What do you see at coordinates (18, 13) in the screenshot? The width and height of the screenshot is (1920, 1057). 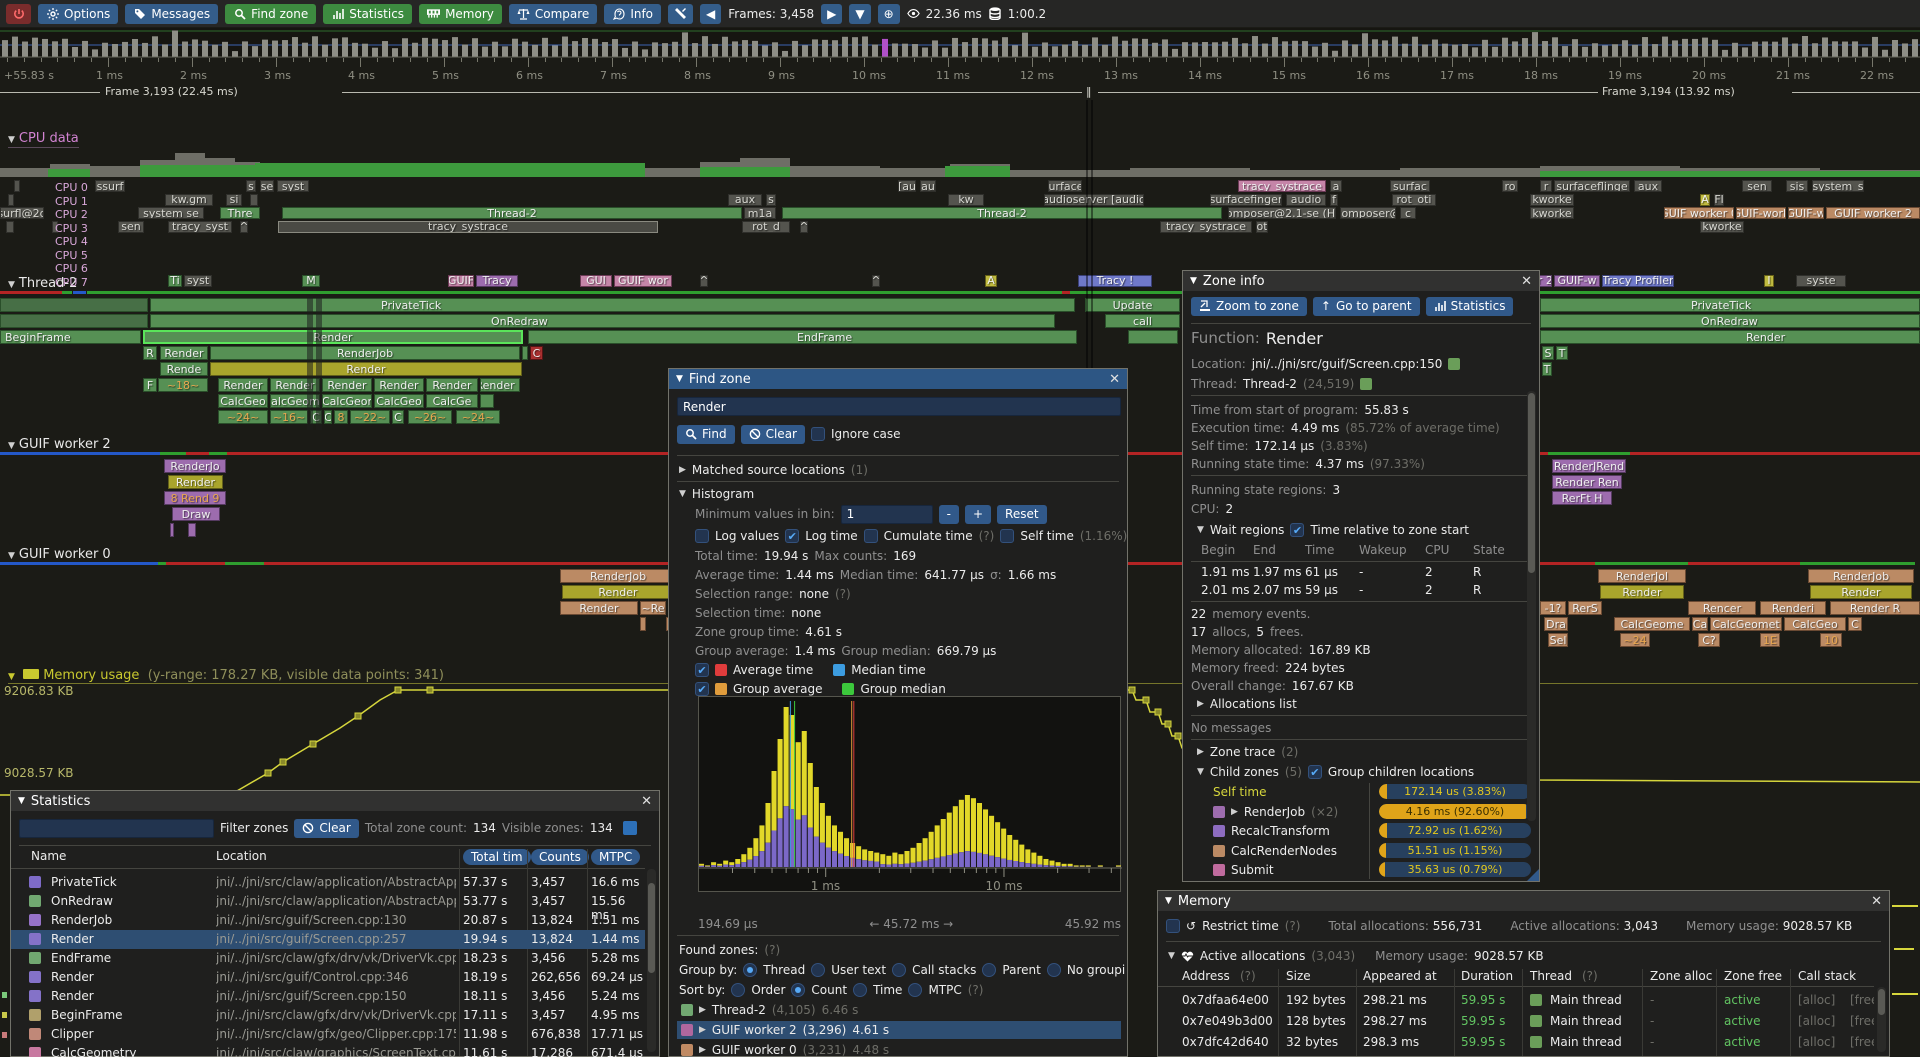 I see `power-button` at bounding box center [18, 13].